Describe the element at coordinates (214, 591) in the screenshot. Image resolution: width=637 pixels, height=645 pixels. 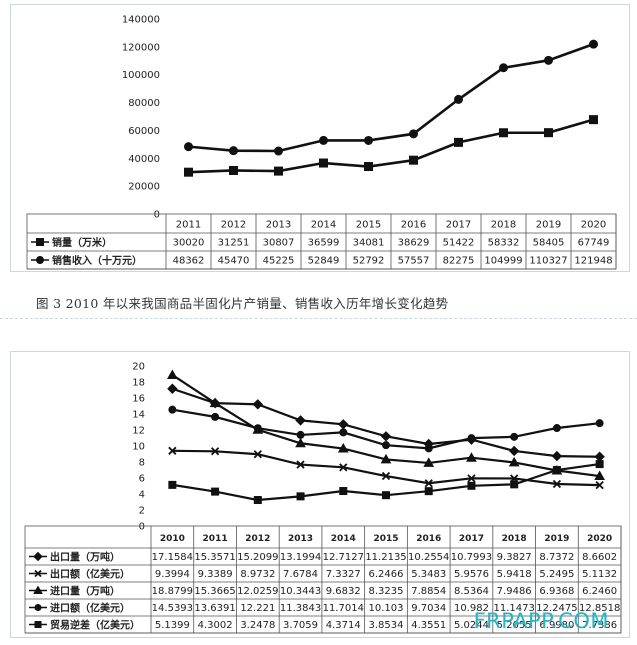
I see `table-cell: 15.3665` at that location.